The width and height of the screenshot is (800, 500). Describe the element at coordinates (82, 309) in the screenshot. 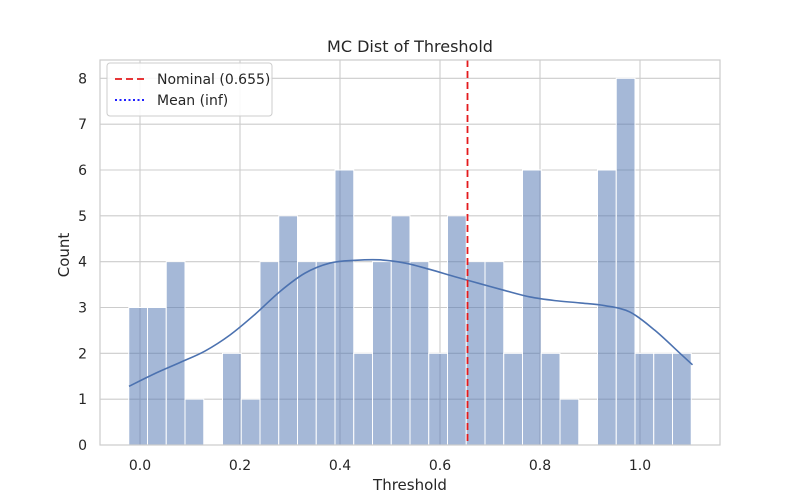

I see `y-tick-label: 3` at that location.